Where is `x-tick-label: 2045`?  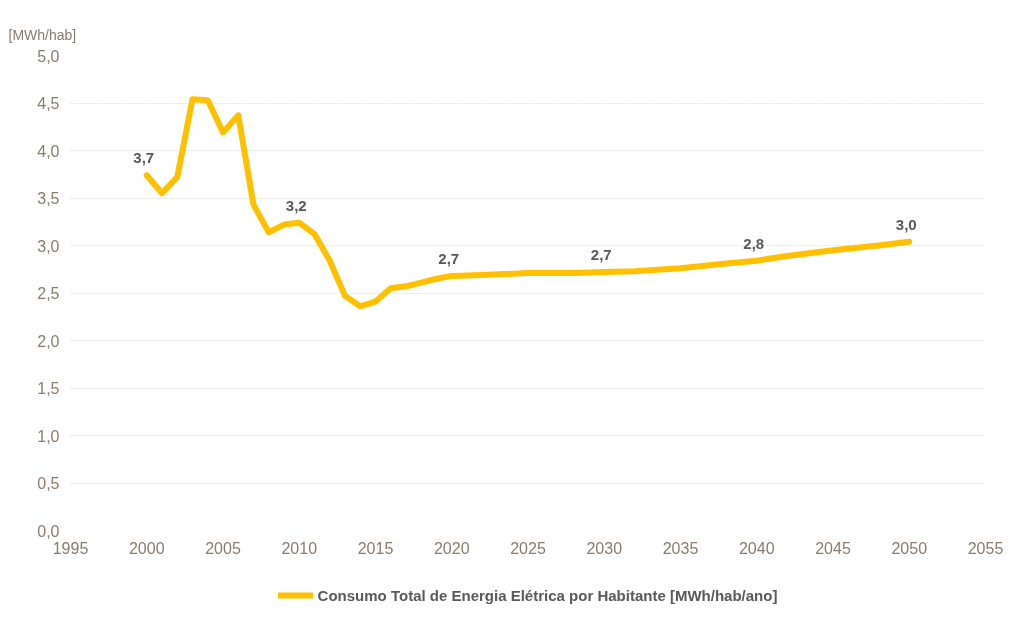 x-tick-label: 2045 is located at coordinates (833, 548).